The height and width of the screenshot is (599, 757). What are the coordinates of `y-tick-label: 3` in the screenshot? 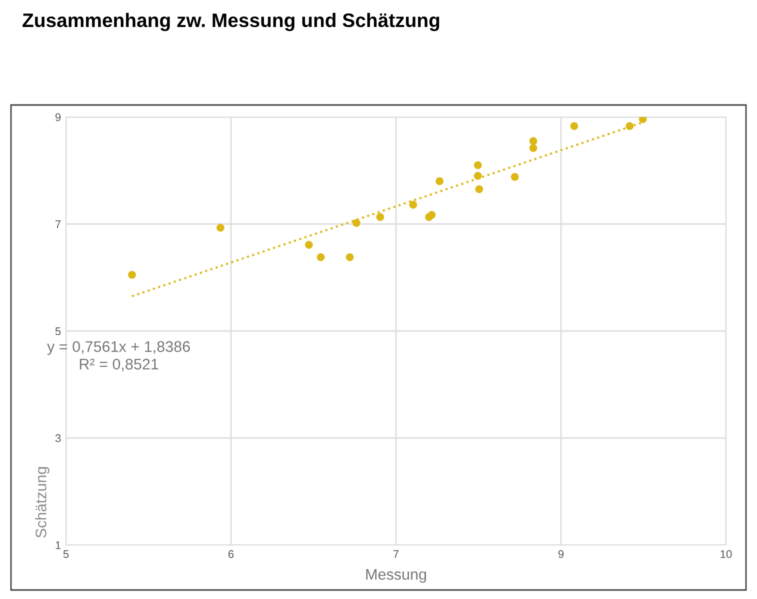 It's located at (58, 438).